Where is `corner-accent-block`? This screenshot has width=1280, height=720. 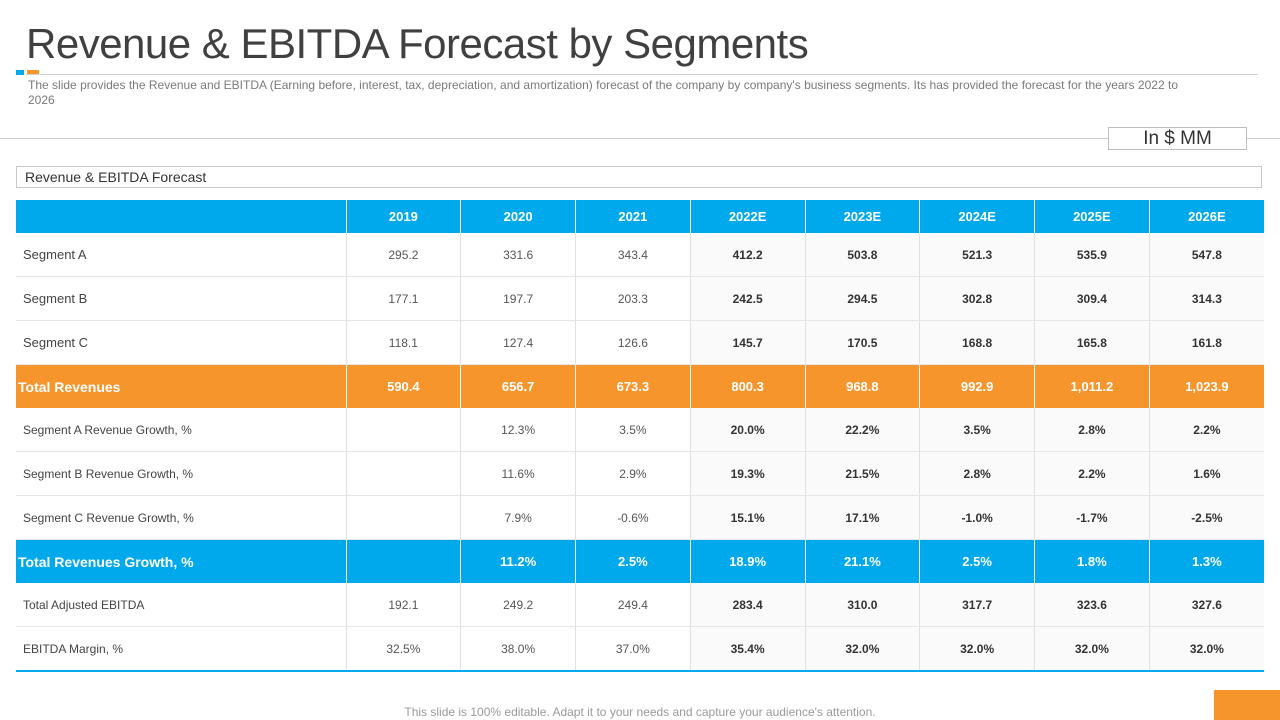 corner-accent-block is located at coordinates (1247, 705).